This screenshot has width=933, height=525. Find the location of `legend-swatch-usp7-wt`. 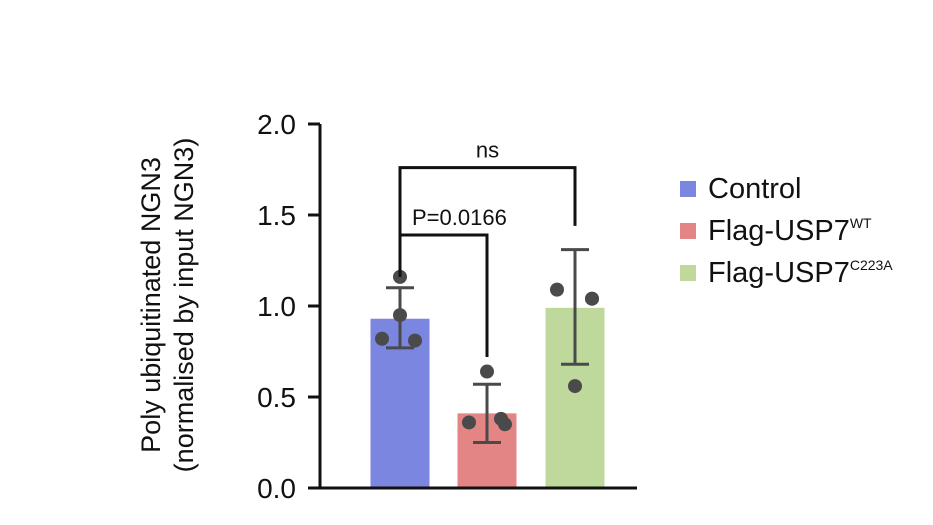

legend-swatch-usp7-wt is located at coordinates (688, 231).